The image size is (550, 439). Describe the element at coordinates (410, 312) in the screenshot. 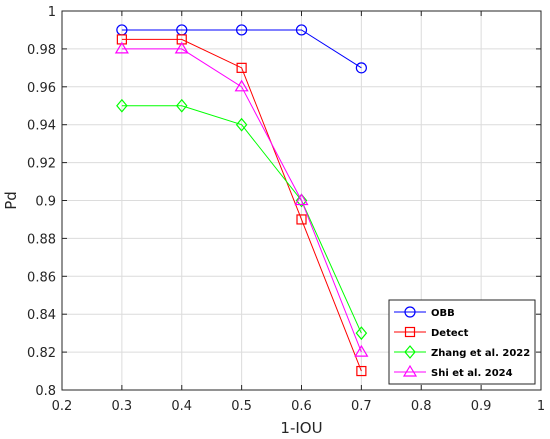

I see `legend-marker-circle` at that location.